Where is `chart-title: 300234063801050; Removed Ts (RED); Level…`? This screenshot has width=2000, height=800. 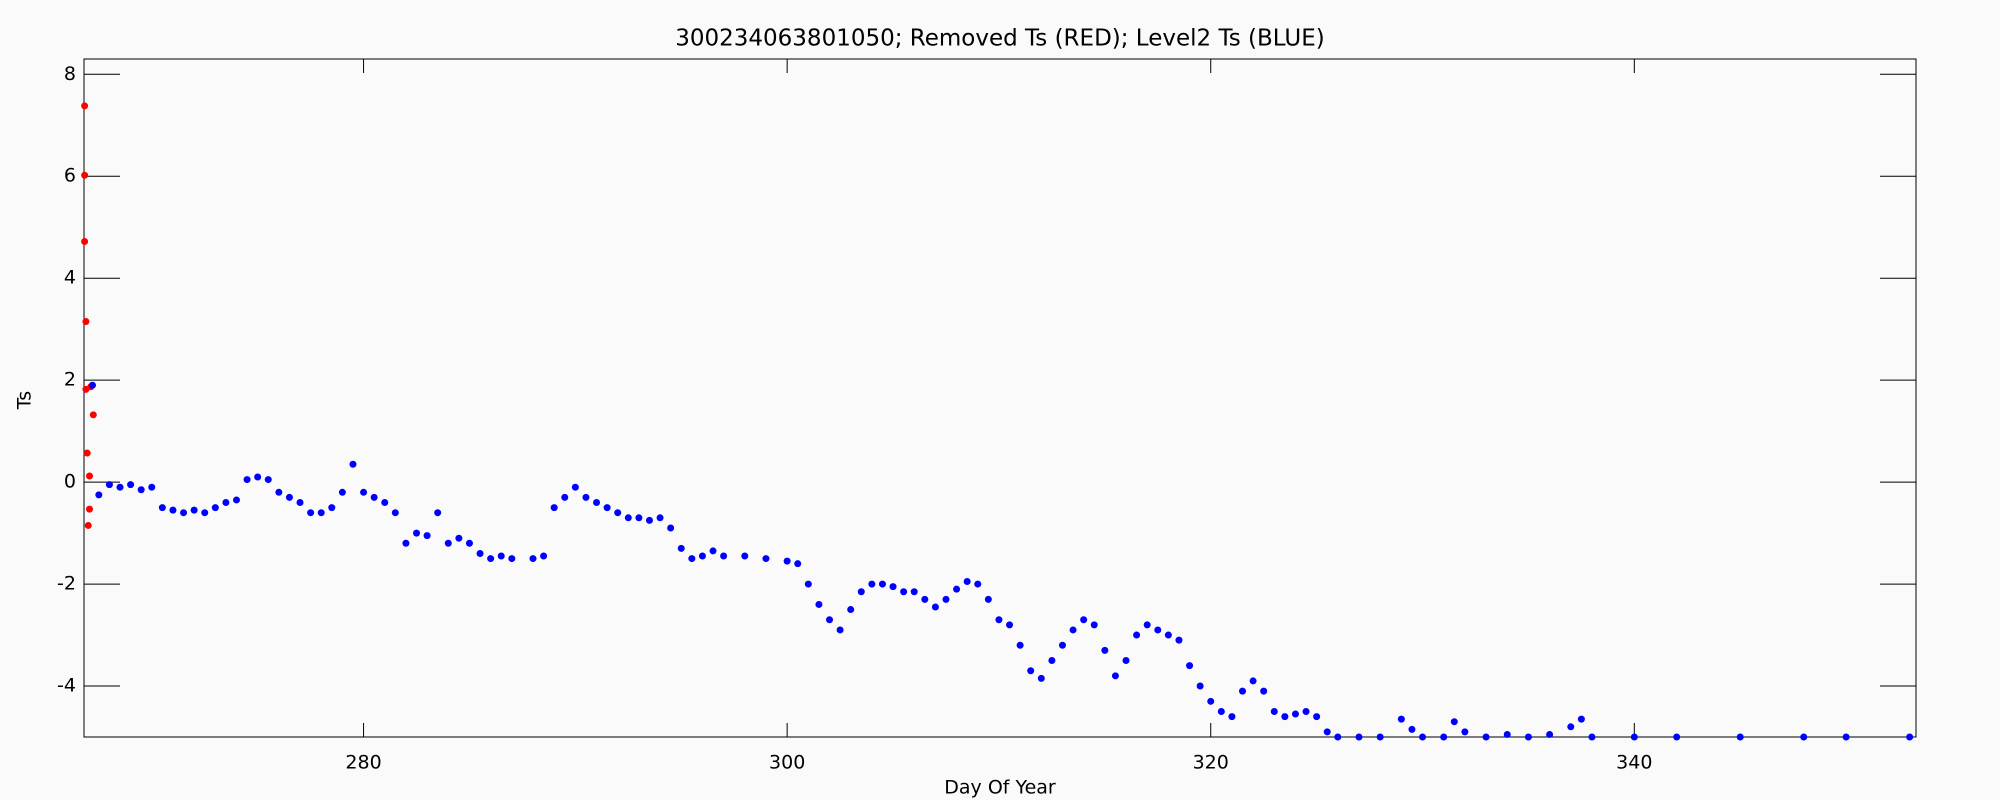
chart-title: 300234063801050; Removed Ts (RED); Level… is located at coordinates (1000, 39).